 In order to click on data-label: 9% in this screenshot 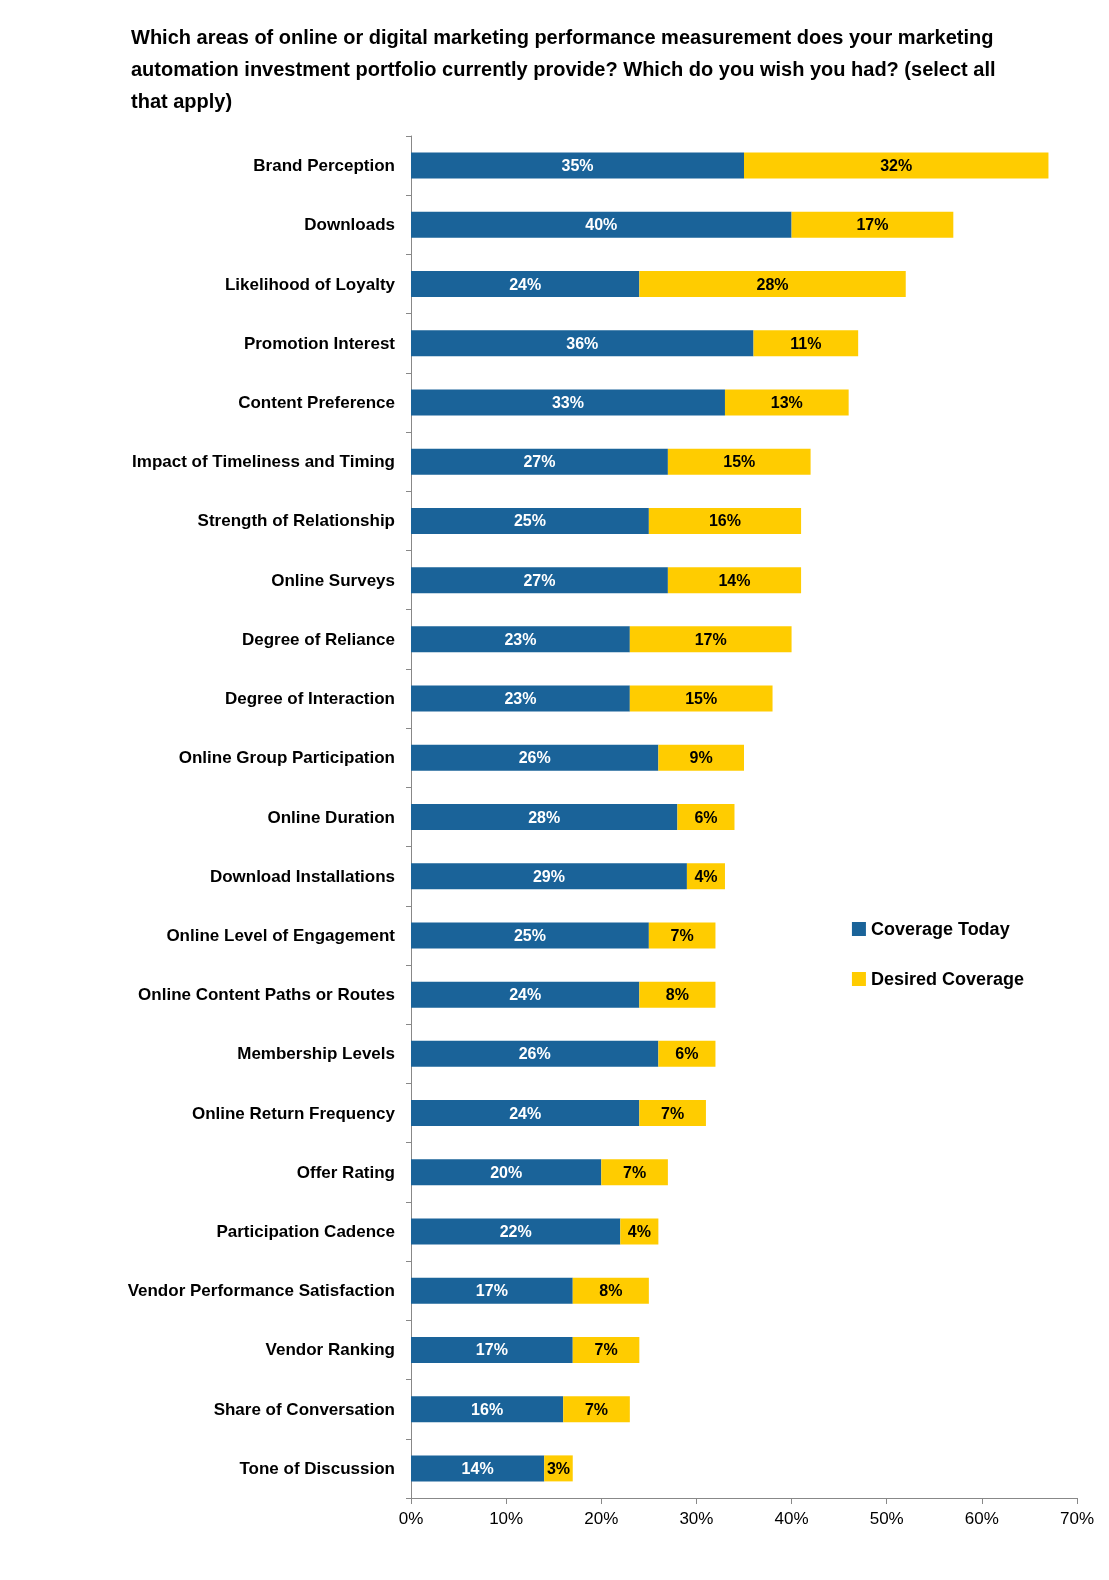, I will do `click(701, 758)`.